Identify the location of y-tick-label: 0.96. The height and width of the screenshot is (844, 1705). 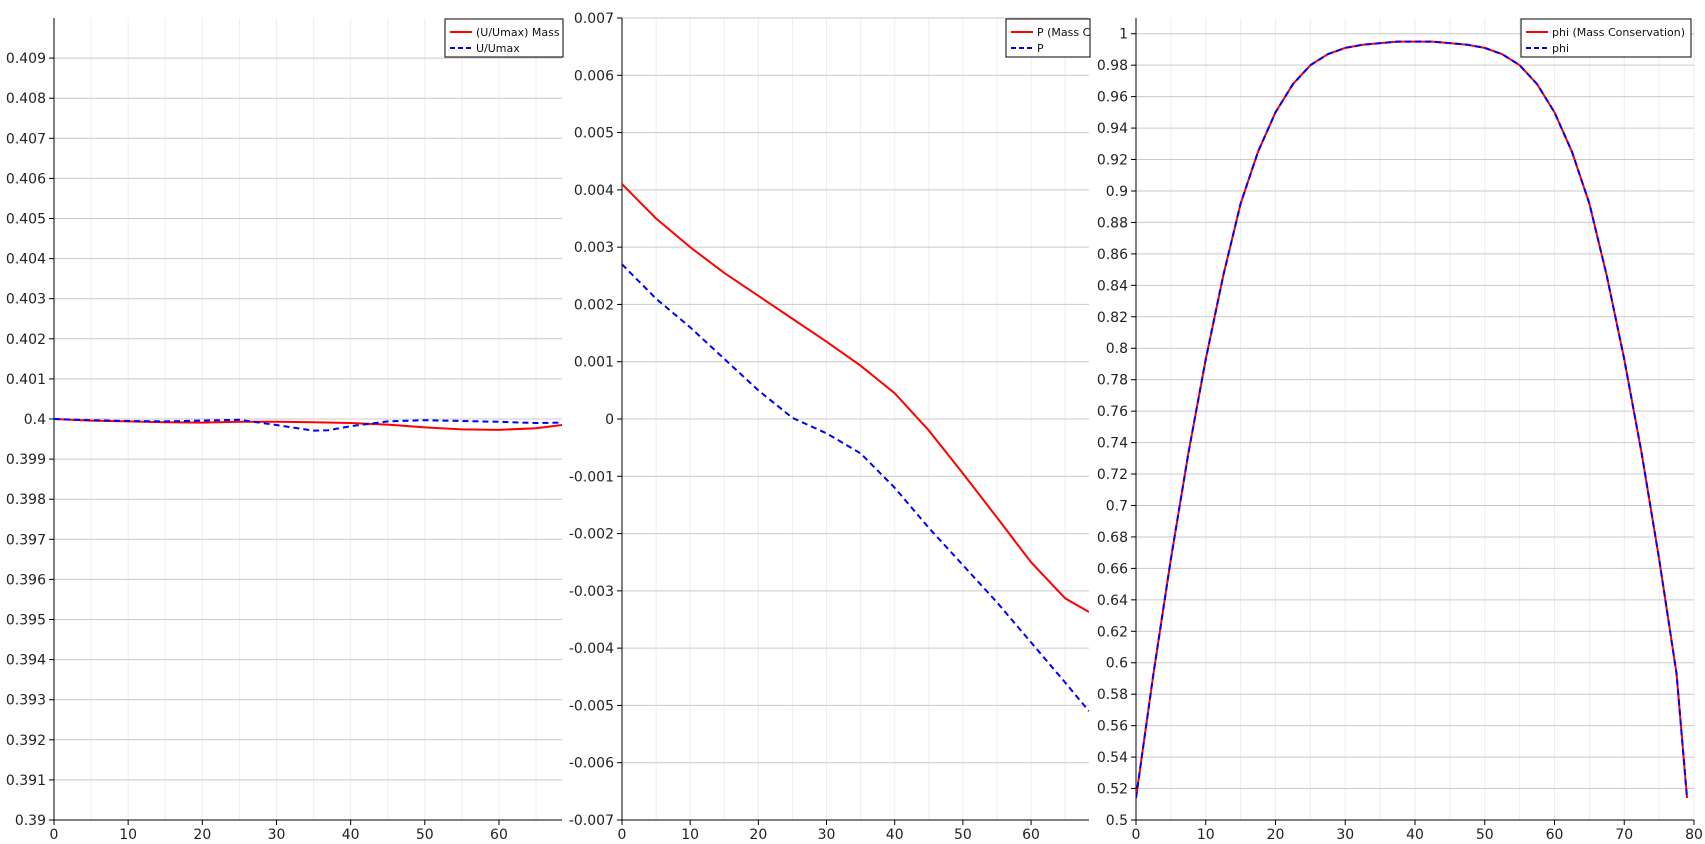
(1112, 98).